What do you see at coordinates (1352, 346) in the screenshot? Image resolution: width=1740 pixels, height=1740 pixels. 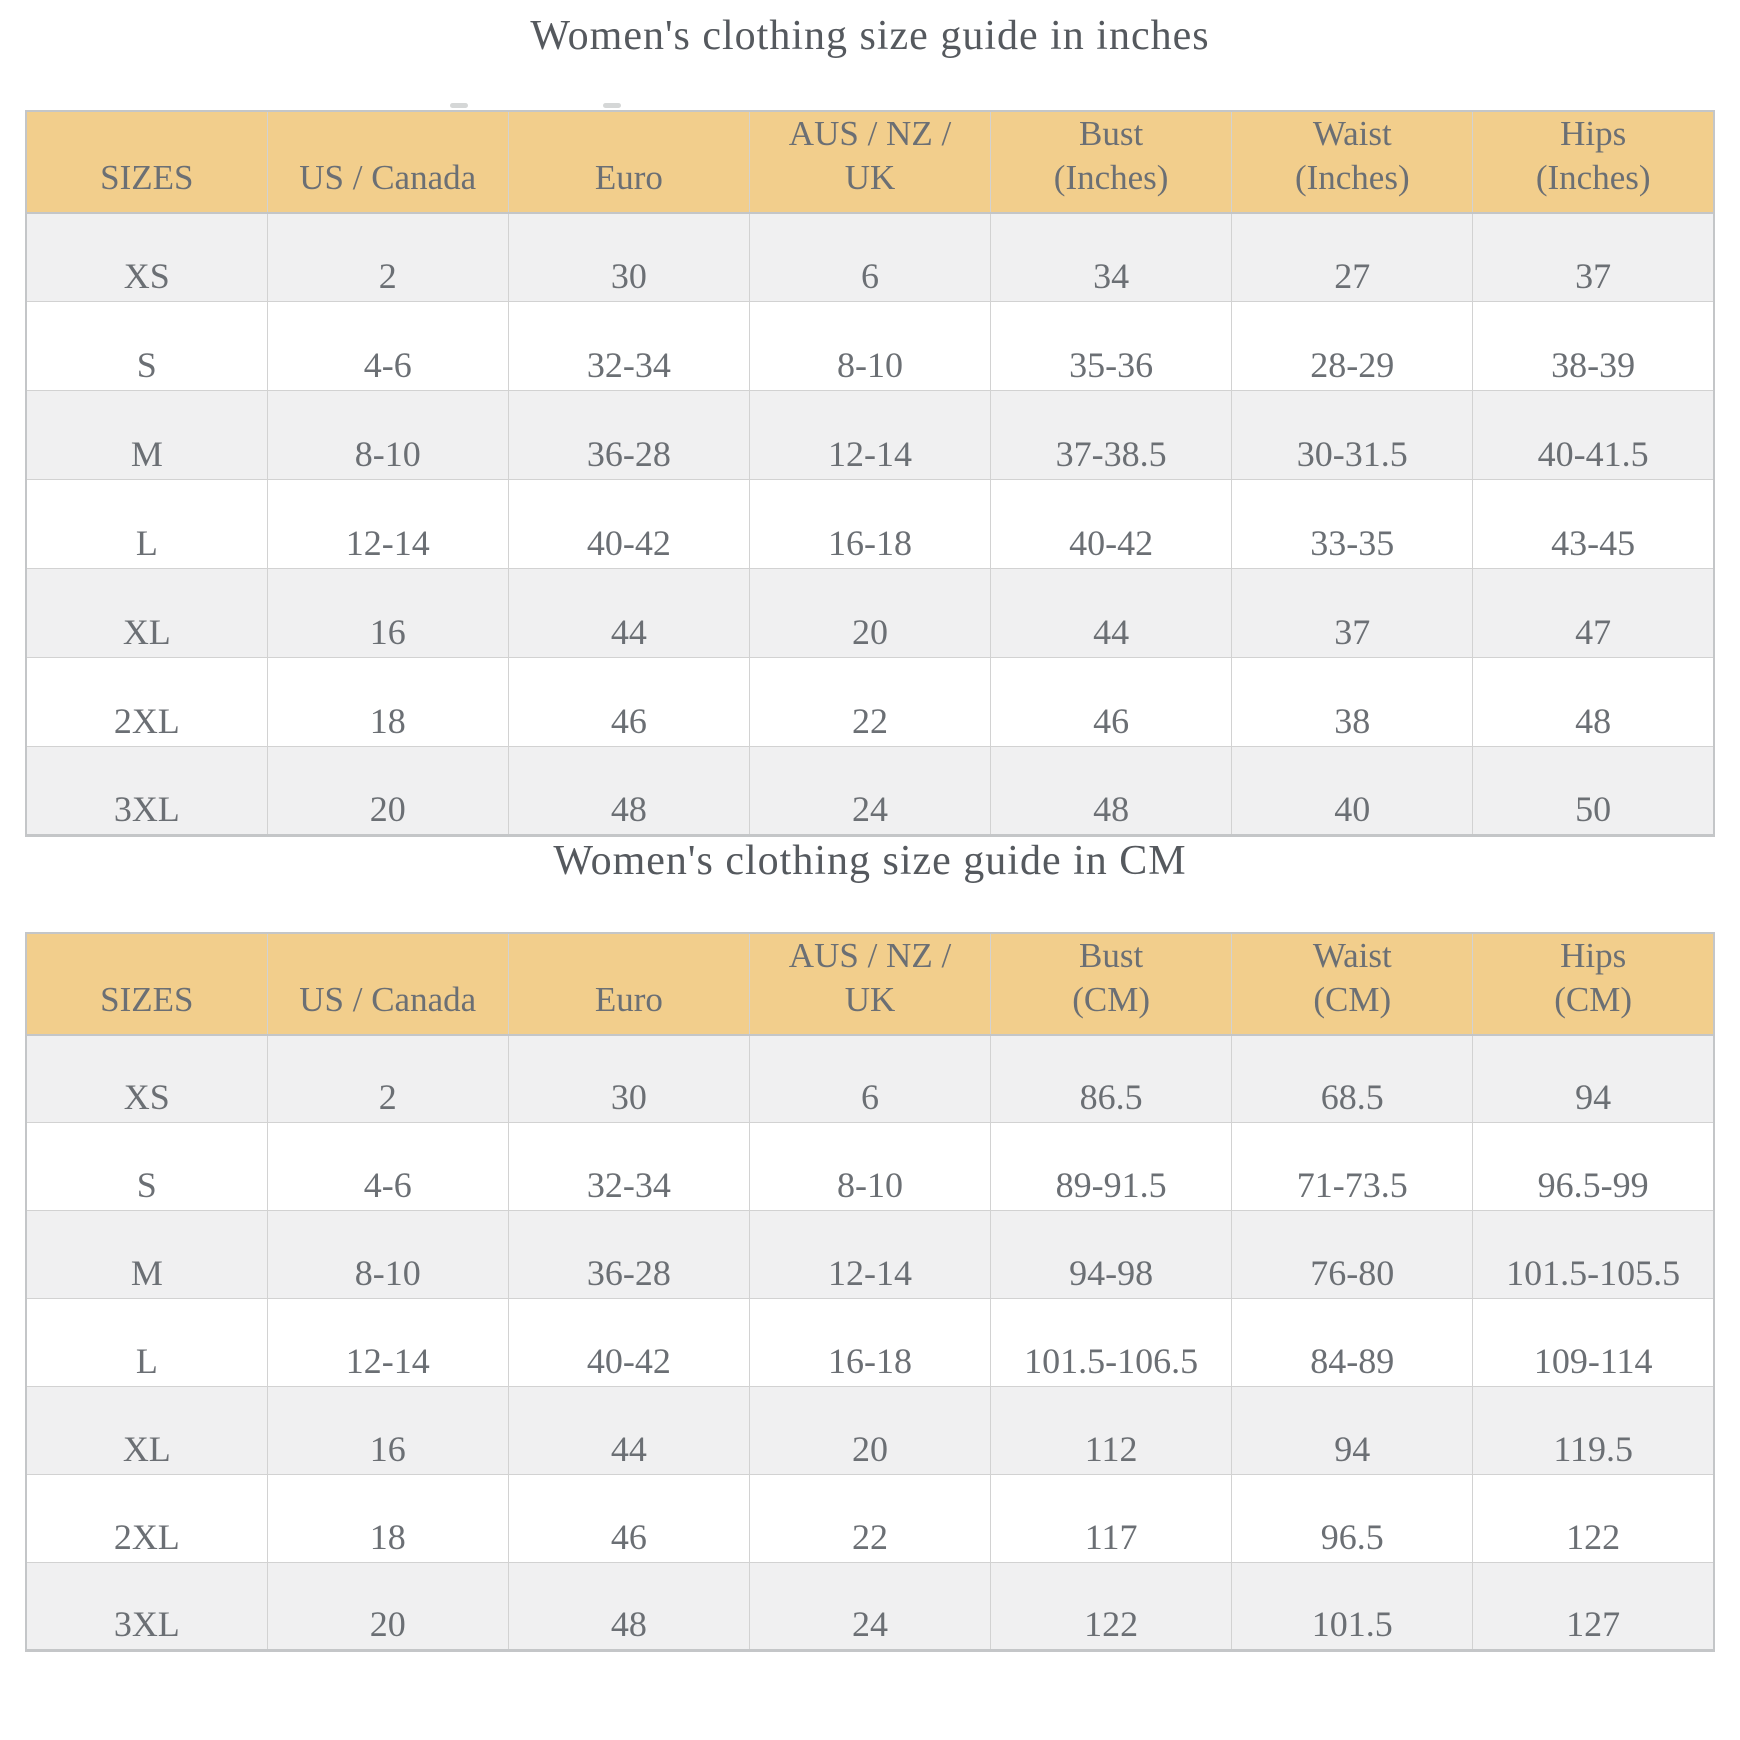 I see `size-value-cell: 28-29` at bounding box center [1352, 346].